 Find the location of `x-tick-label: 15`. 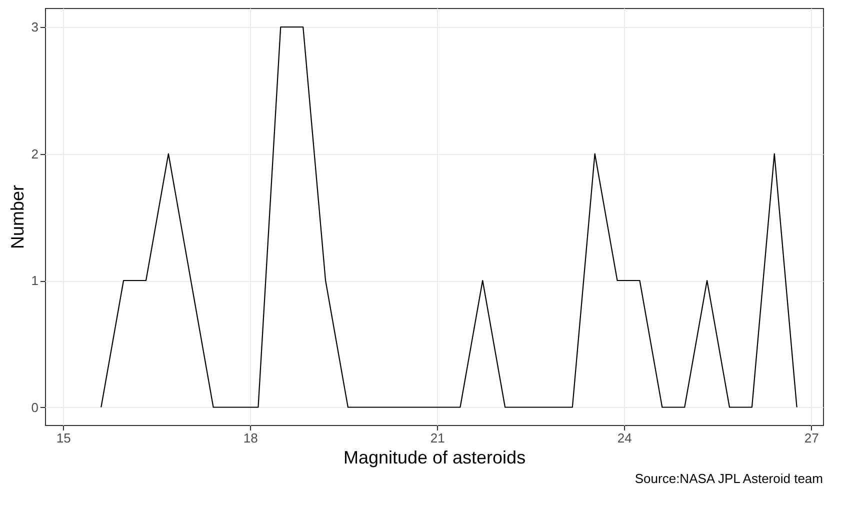

x-tick-label: 15 is located at coordinates (63, 438).